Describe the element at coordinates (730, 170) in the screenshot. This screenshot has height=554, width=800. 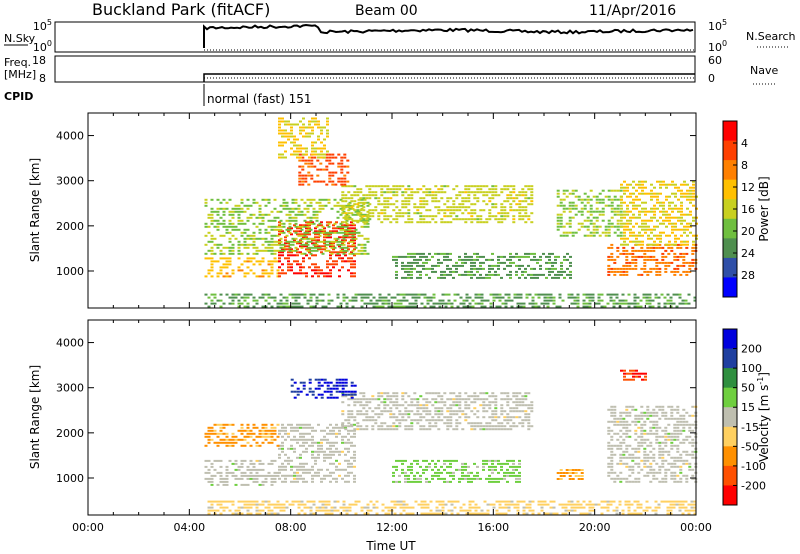
I see `power-colorbar-segment` at that location.